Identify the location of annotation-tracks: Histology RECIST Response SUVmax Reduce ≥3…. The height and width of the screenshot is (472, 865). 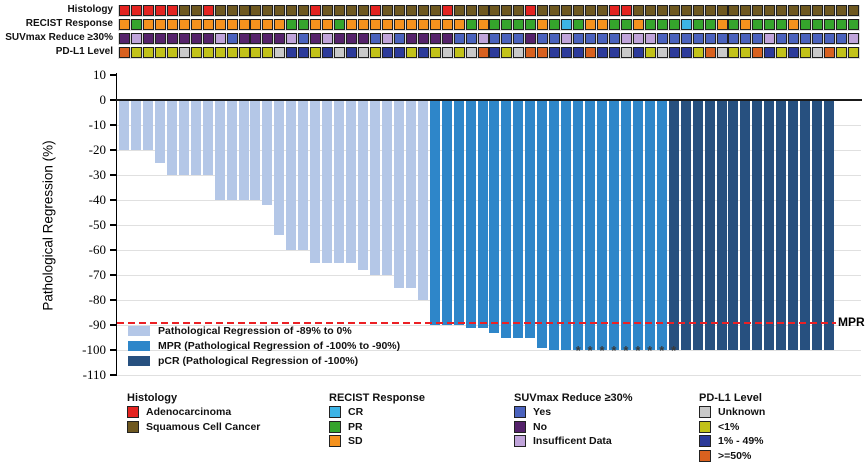
(432, 32).